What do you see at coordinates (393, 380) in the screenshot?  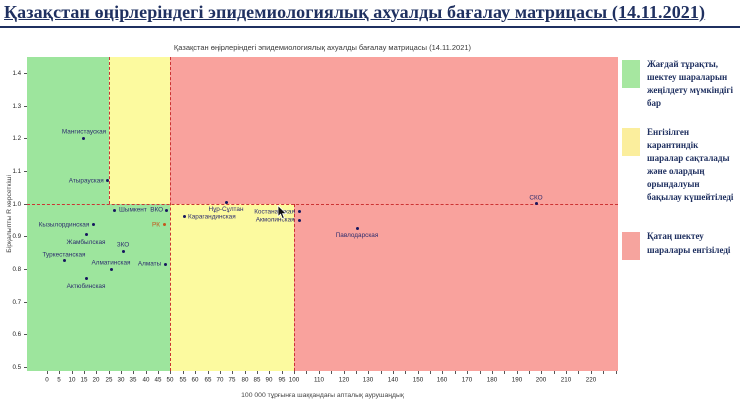 I see `x-tick-label: 140` at bounding box center [393, 380].